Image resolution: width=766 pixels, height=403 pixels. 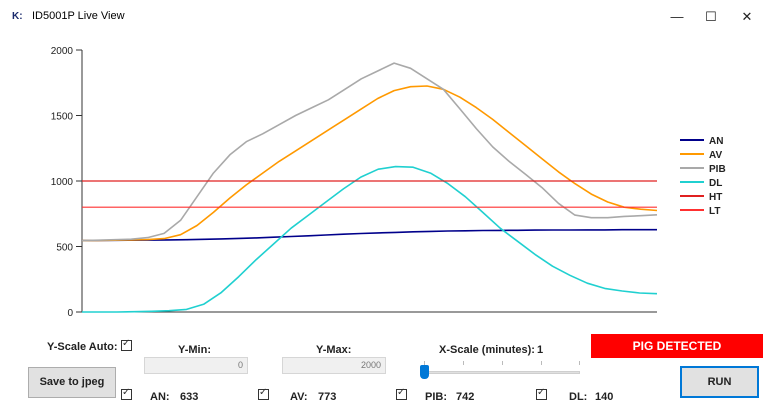 I want to click on xscale-slider-thumb, so click(x=424, y=372).